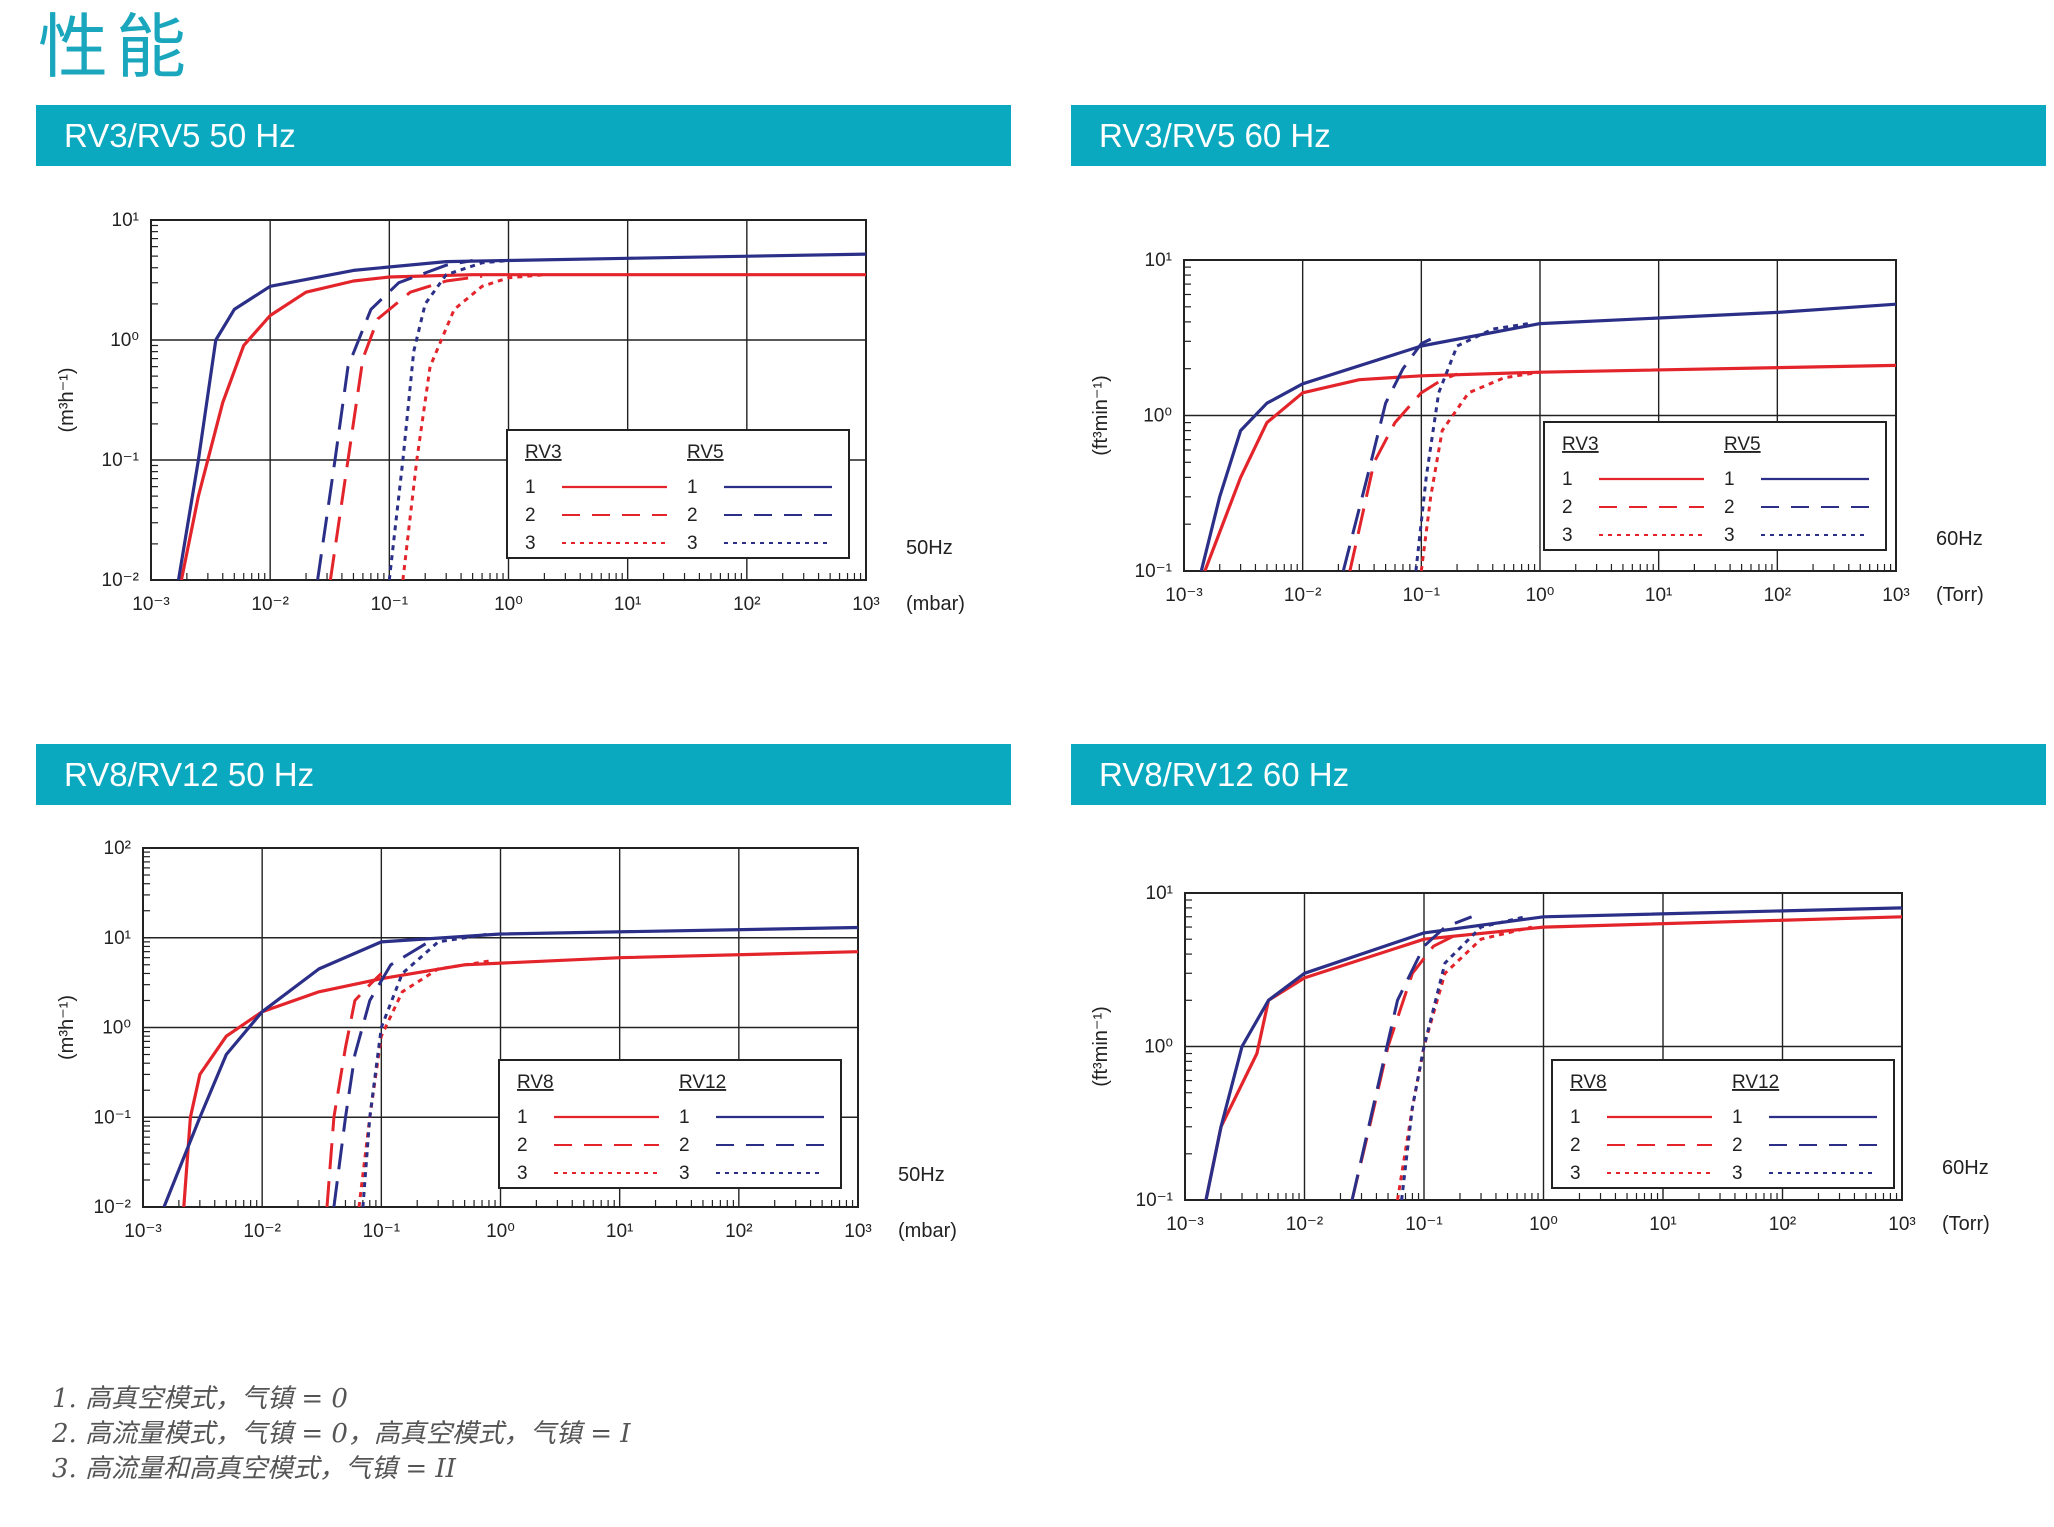 The height and width of the screenshot is (1527, 2054). Describe the element at coordinates (254, 1469) in the screenshot. I see `footnote-3: 3. 高流量和高真空模式，气镇 = II` at that location.